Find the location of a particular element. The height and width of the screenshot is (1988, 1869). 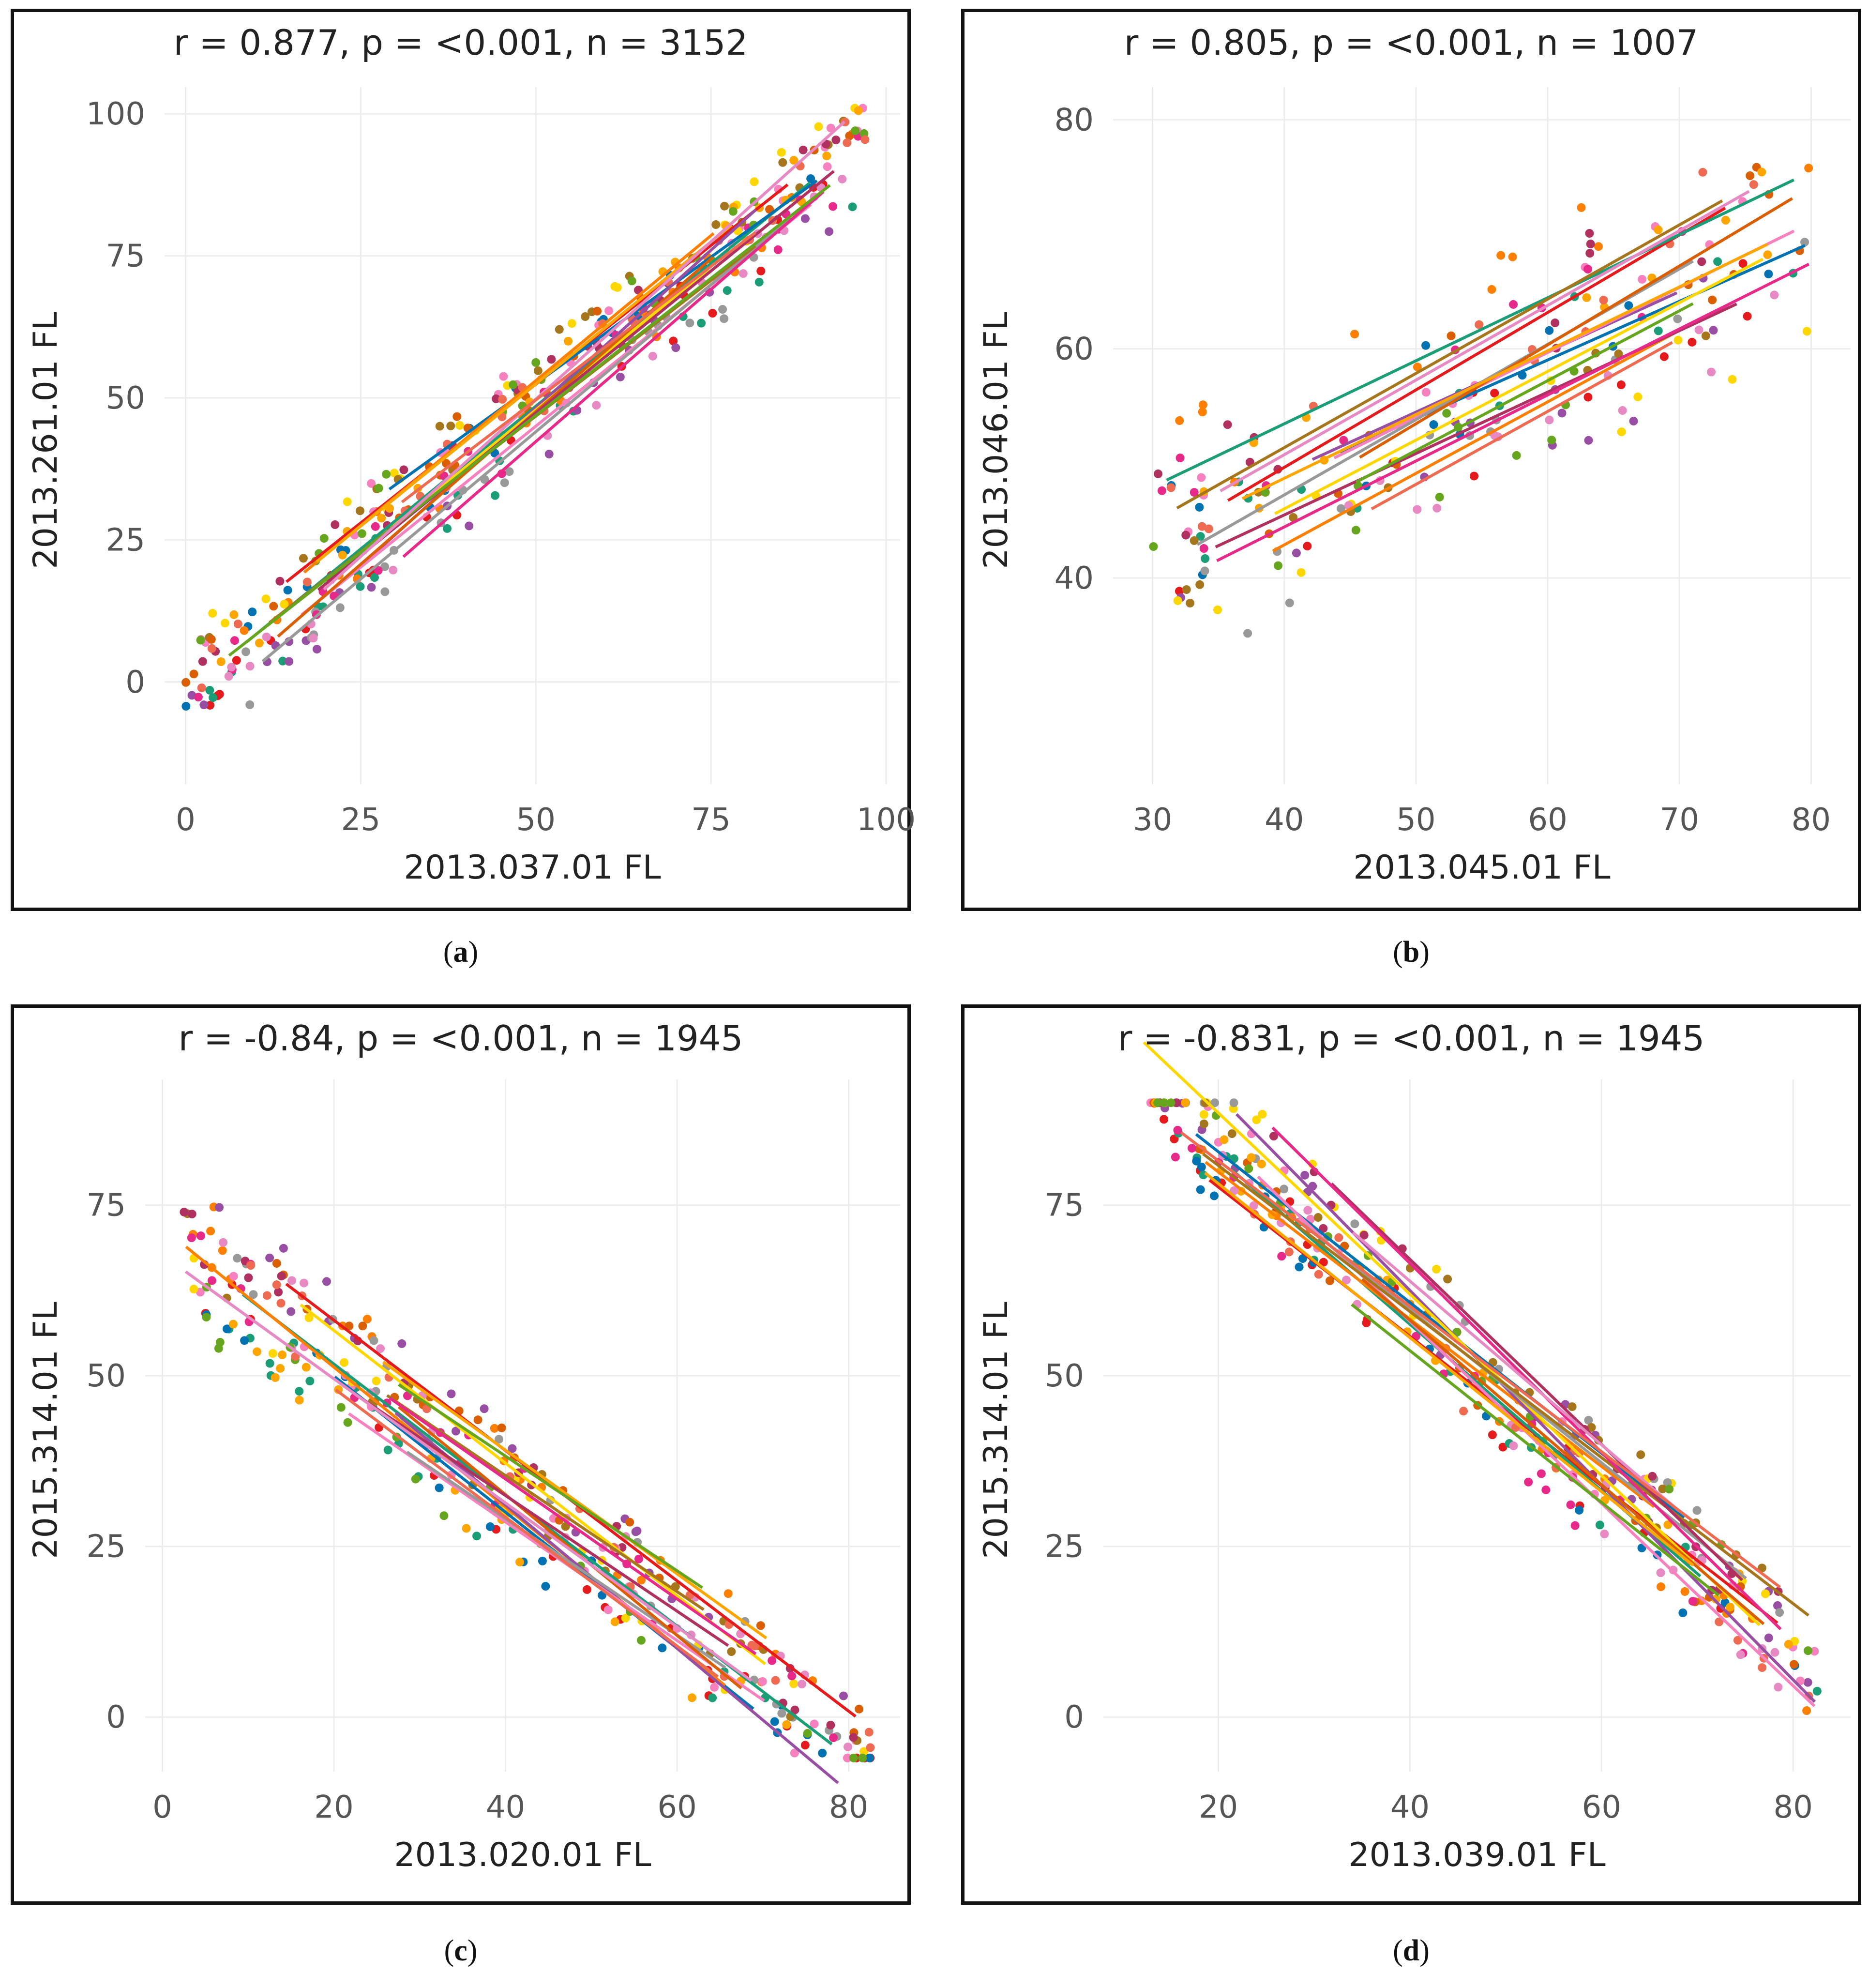

x-tick-label-d-2: 60 is located at coordinates (1602, 1807).